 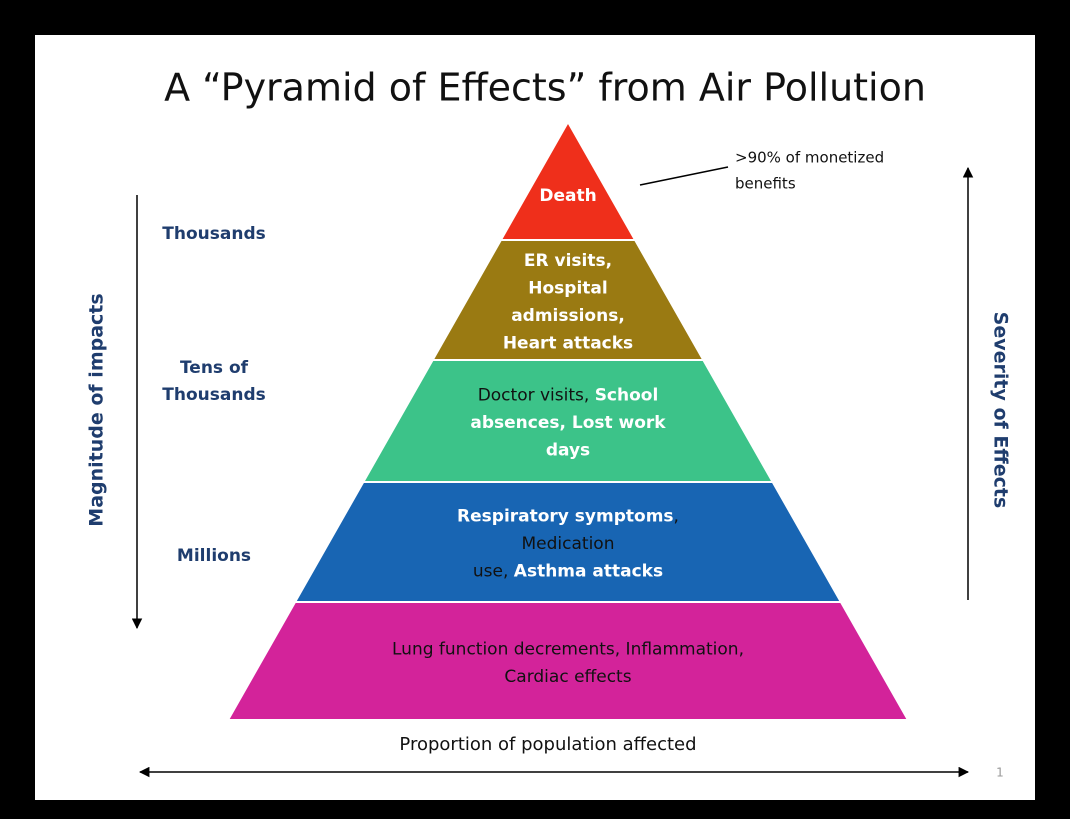 I want to click on level-text: use, Asthma attacks, so click(x=568, y=572).